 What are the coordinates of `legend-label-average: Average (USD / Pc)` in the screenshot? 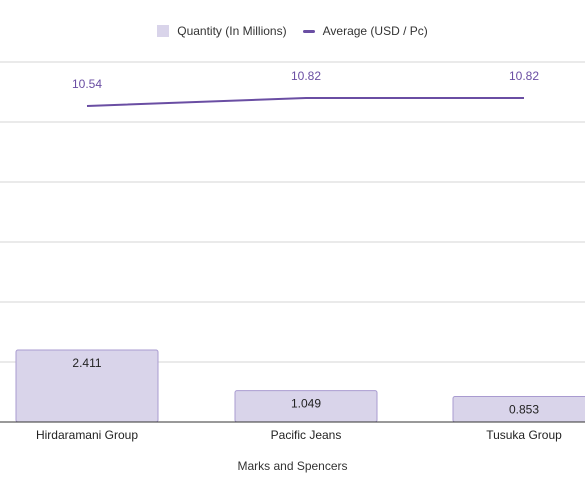 It's located at (375, 31).